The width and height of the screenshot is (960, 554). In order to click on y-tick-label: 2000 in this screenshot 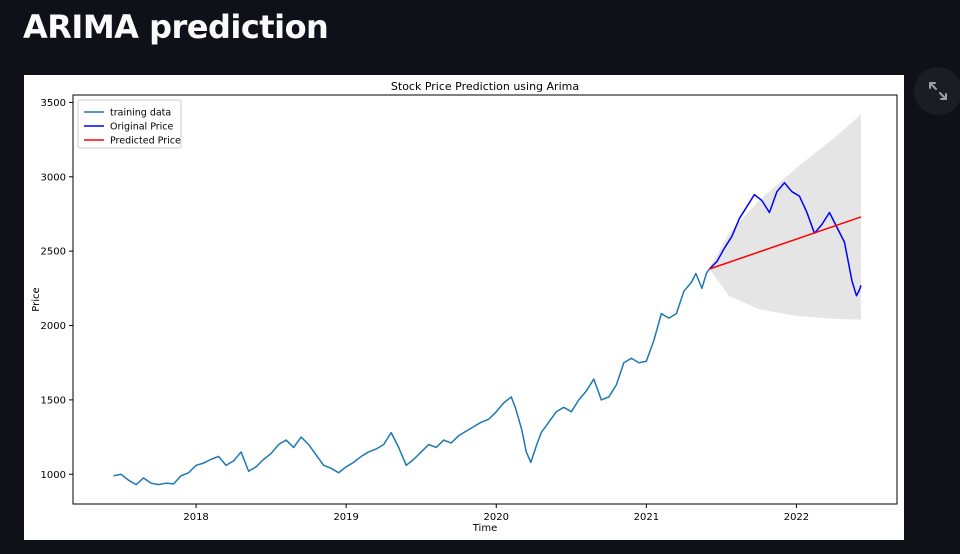, I will do `click(53, 326)`.